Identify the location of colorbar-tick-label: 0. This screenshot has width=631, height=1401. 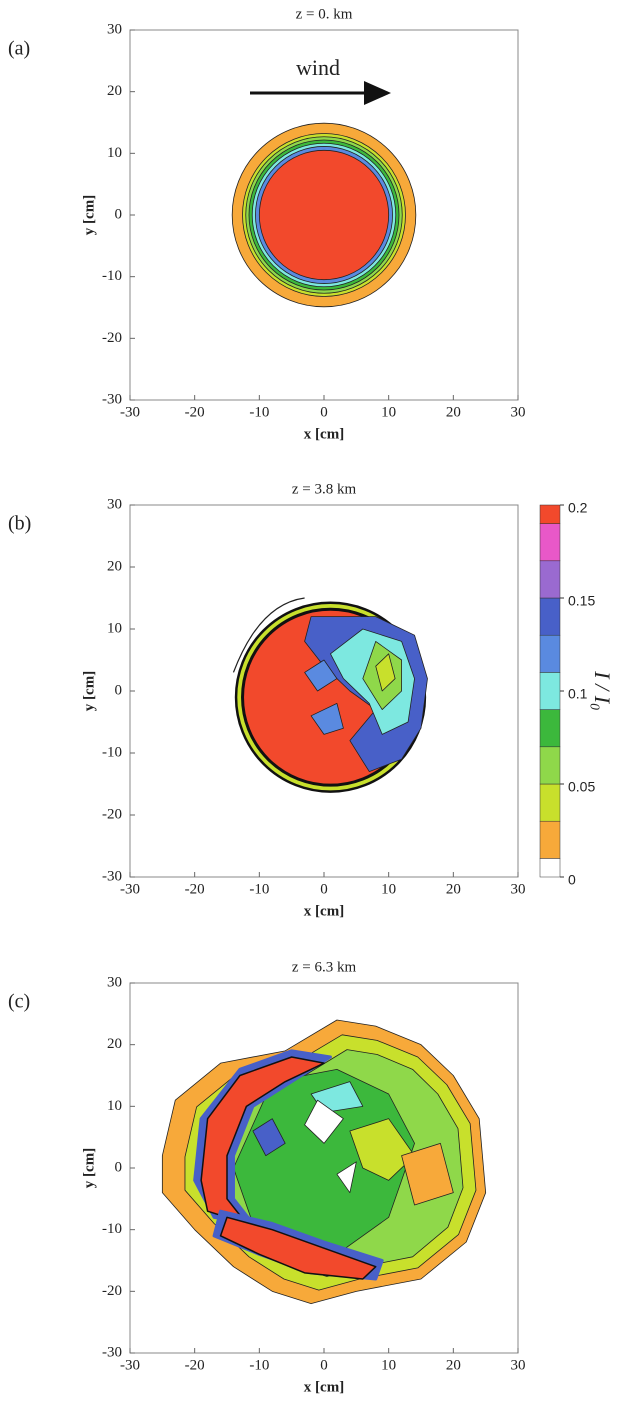
(572, 880).